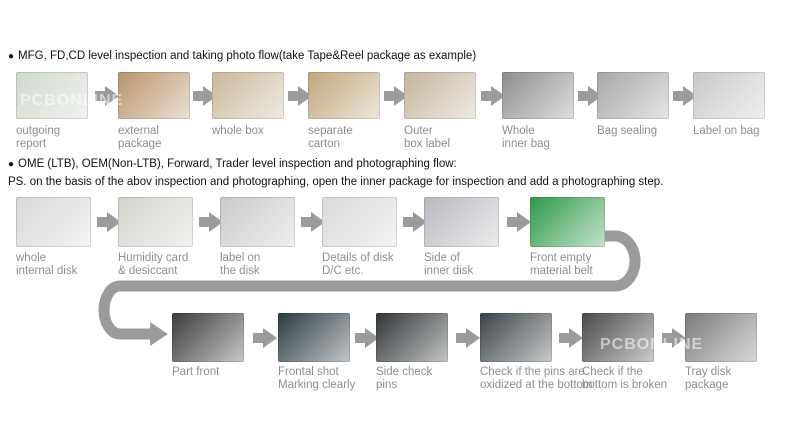 The image size is (790, 444). Describe the element at coordinates (257, 222) in the screenshot. I see `disk-label-photo-icon` at that location.